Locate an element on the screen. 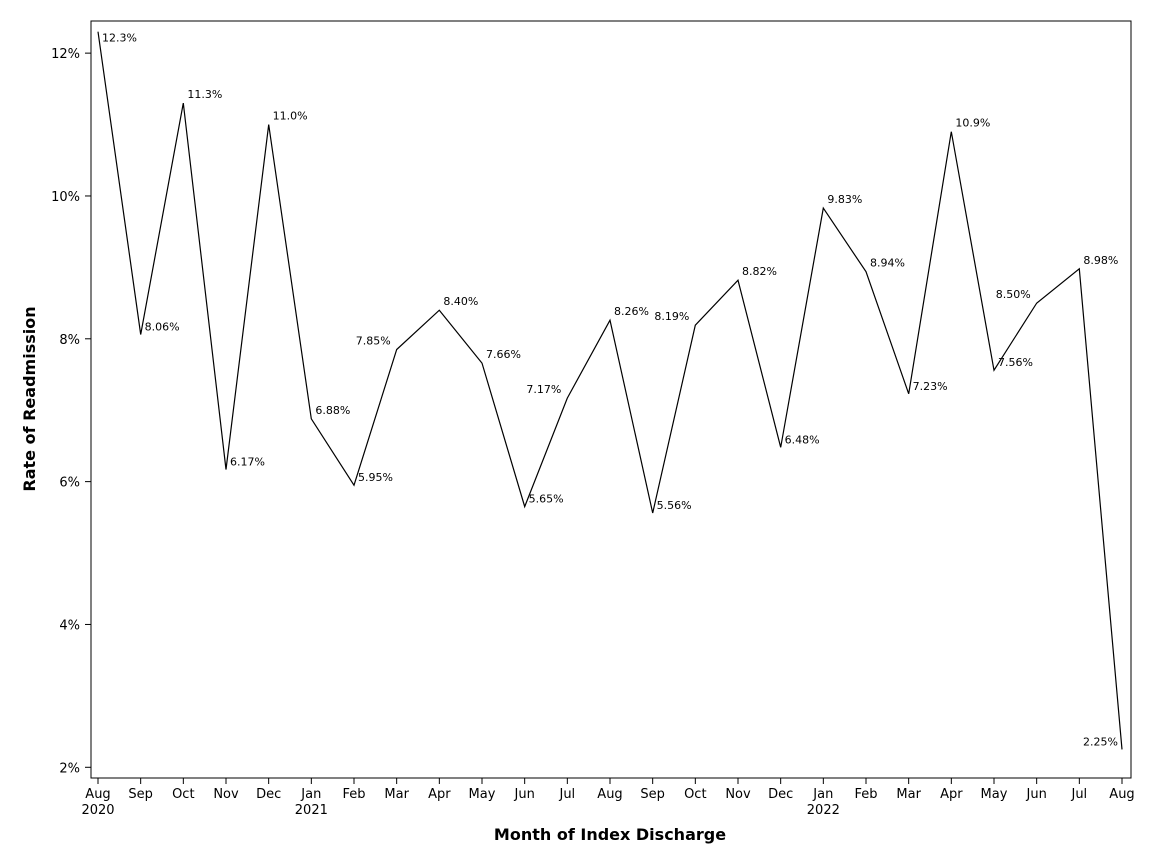  data-label: 8.06% is located at coordinates (162, 327).